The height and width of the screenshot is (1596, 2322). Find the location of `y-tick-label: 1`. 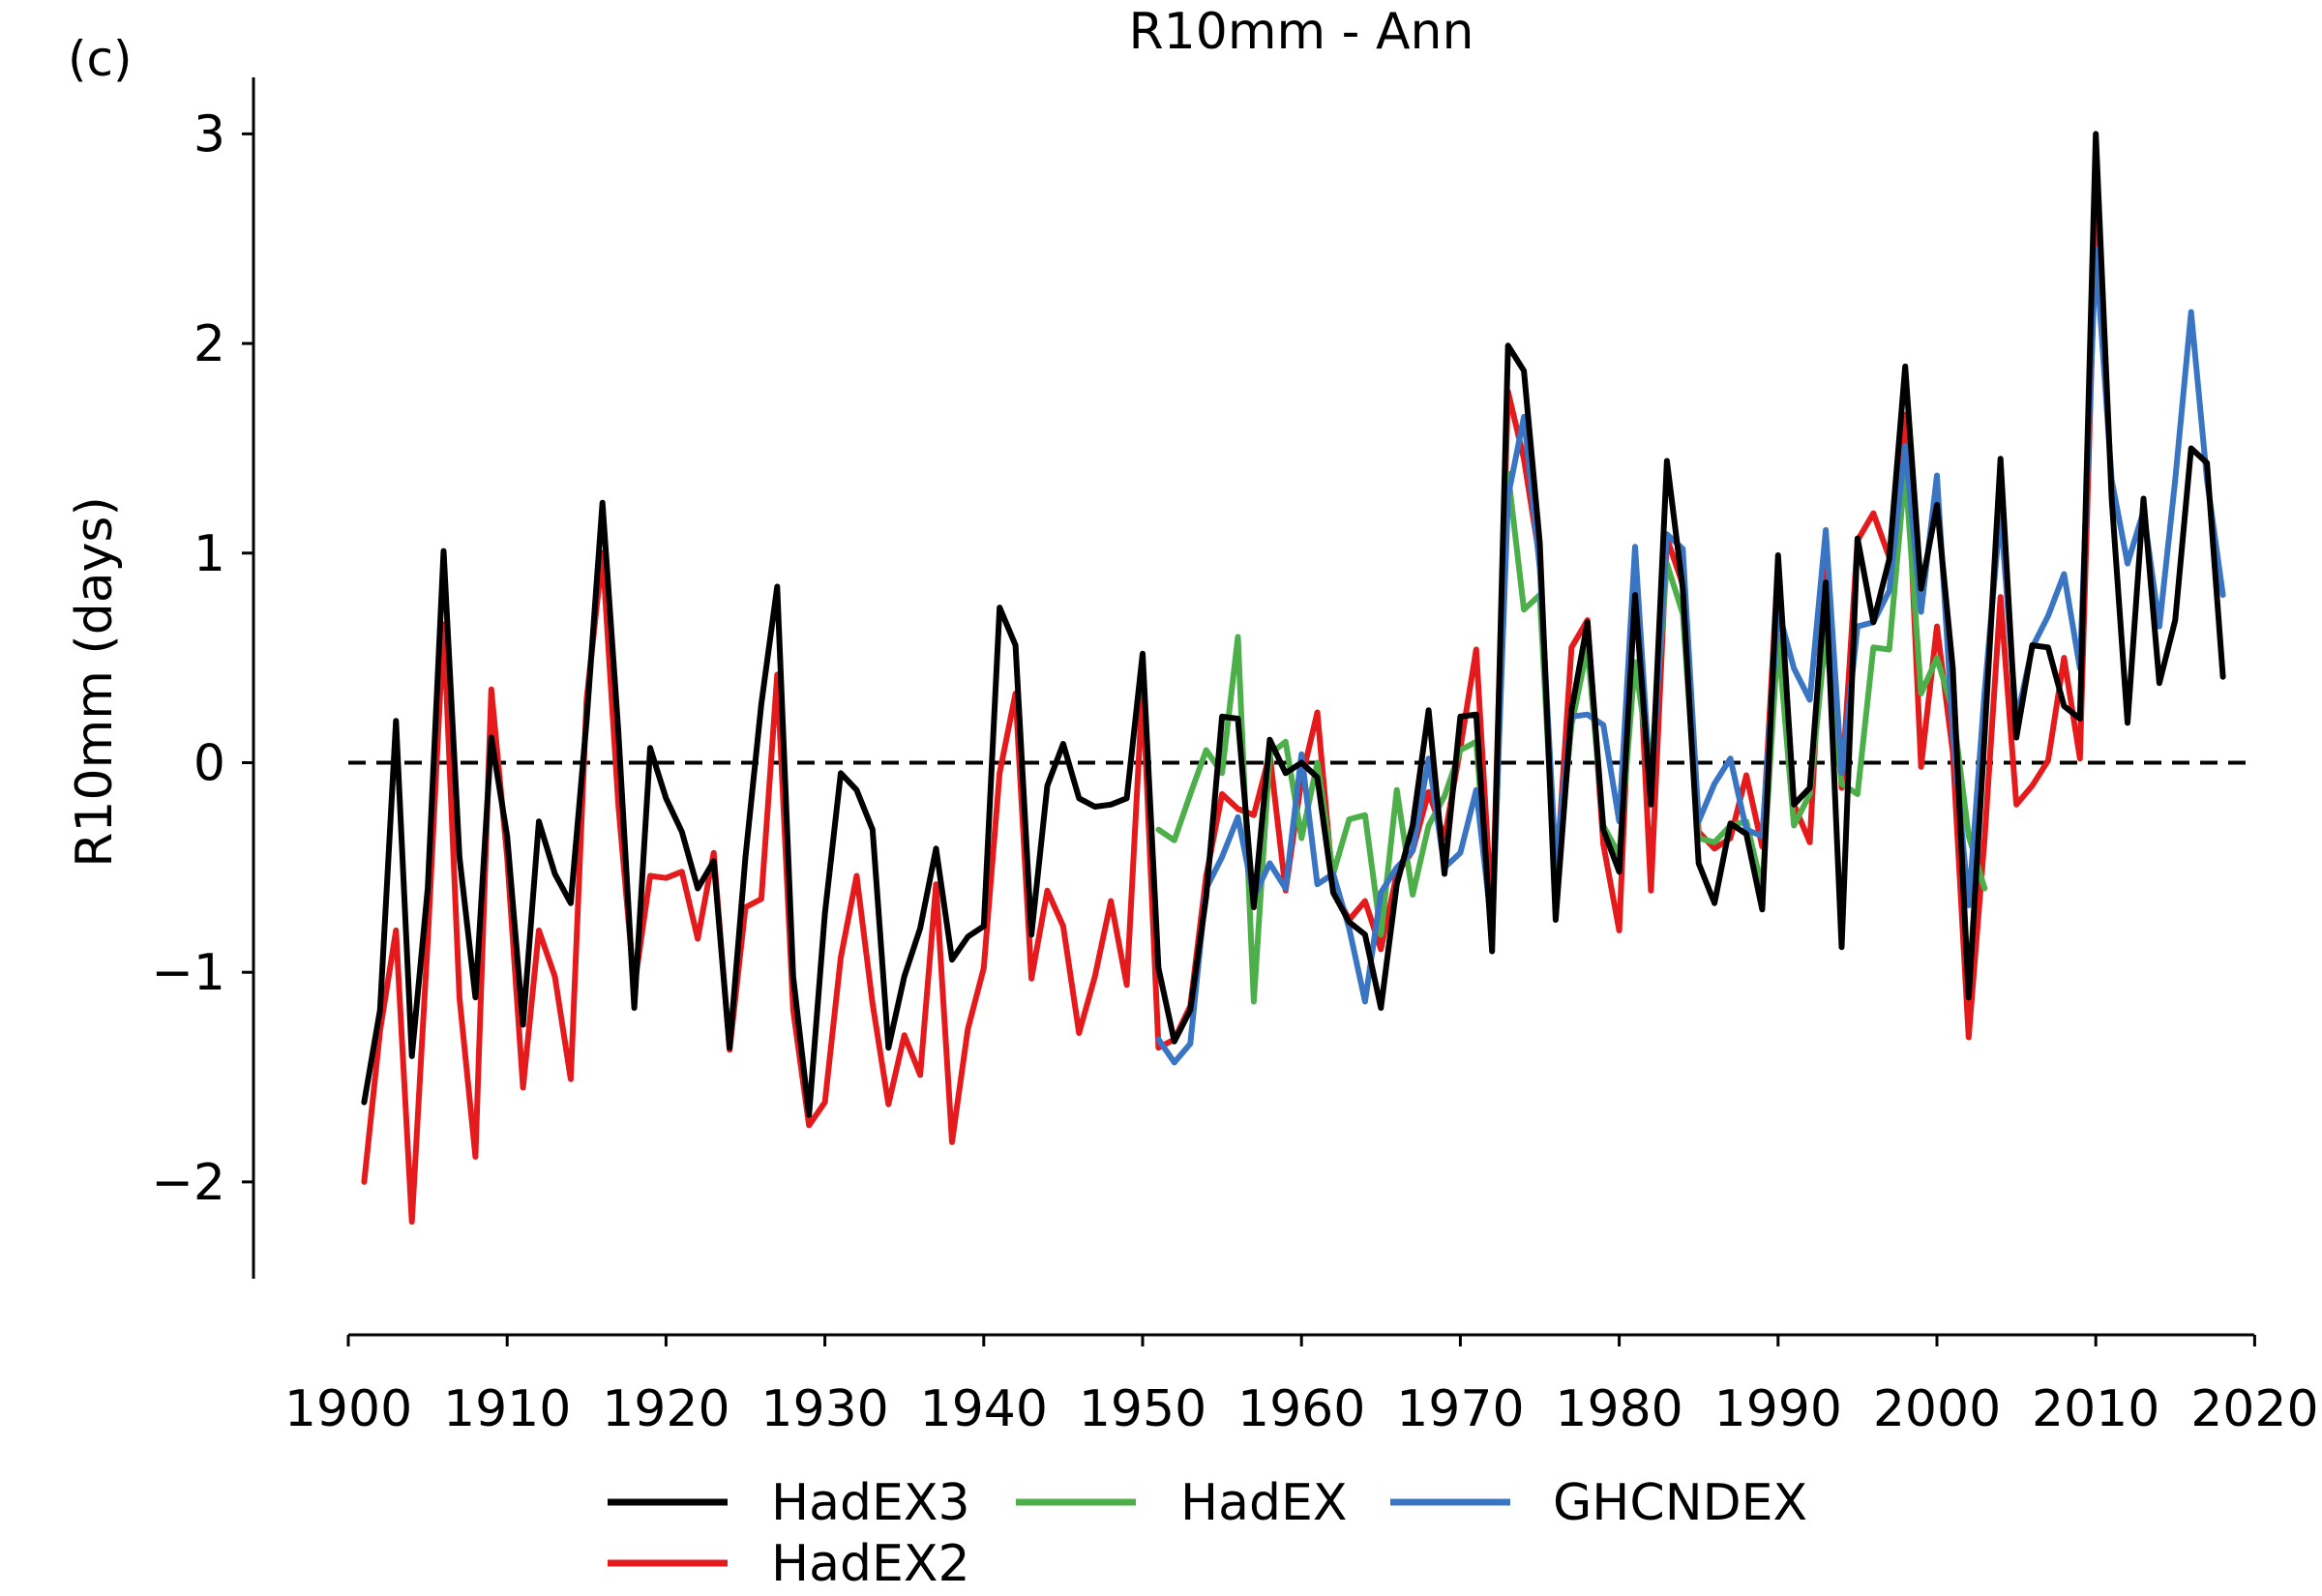

y-tick-label: 1 is located at coordinates (209, 554).